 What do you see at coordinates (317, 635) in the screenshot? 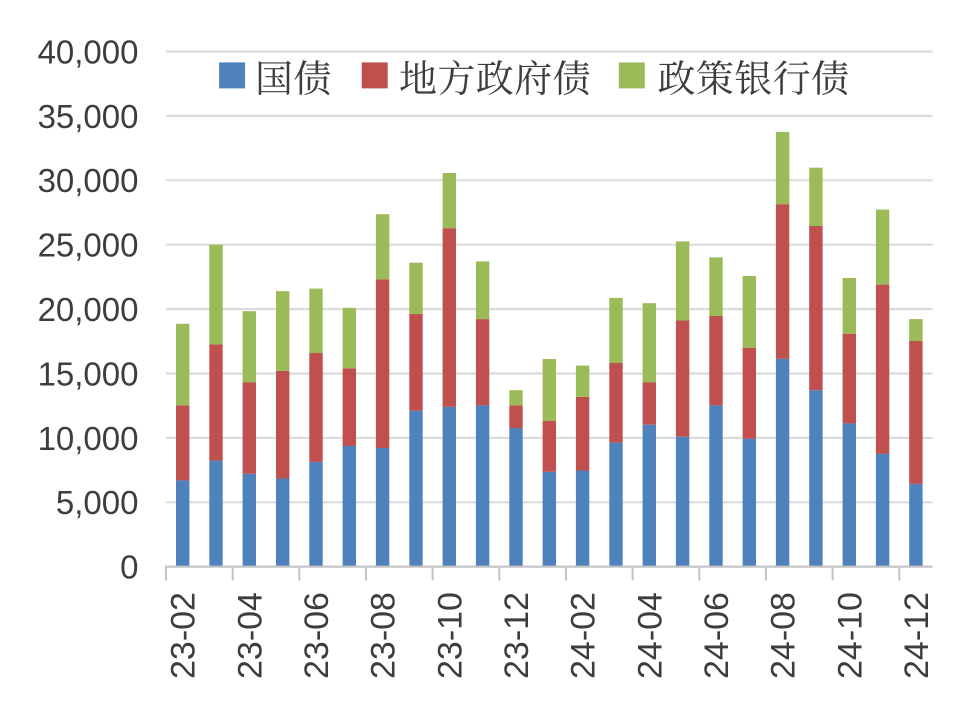
I see `svg-text: 23-06` at bounding box center [317, 635].